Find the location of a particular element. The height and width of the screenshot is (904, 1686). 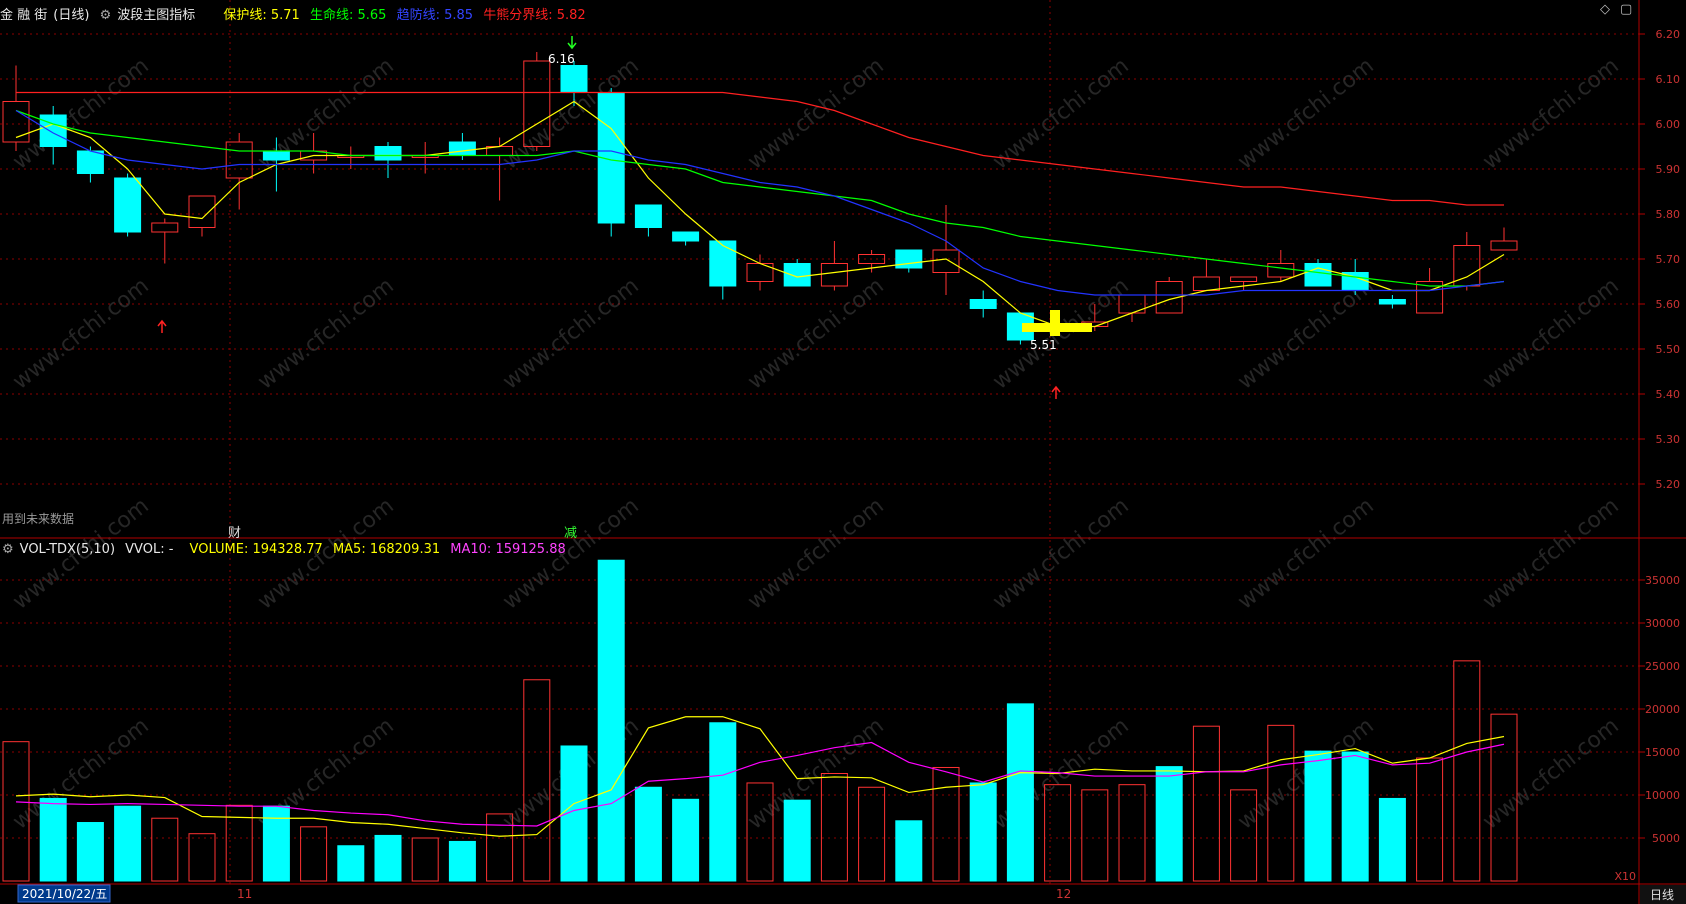

diamond-icon: ◇ is located at coordinates (1605, 9).